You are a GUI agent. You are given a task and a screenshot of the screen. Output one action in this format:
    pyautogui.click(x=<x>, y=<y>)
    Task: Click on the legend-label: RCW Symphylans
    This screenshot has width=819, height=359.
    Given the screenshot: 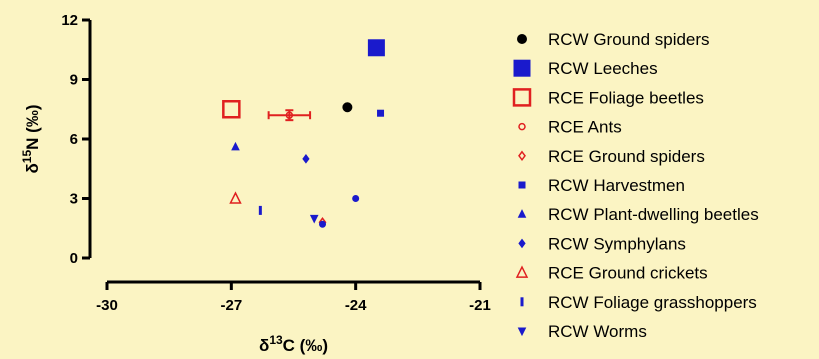 What is the action you would take?
    pyautogui.click(x=617, y=243)
    